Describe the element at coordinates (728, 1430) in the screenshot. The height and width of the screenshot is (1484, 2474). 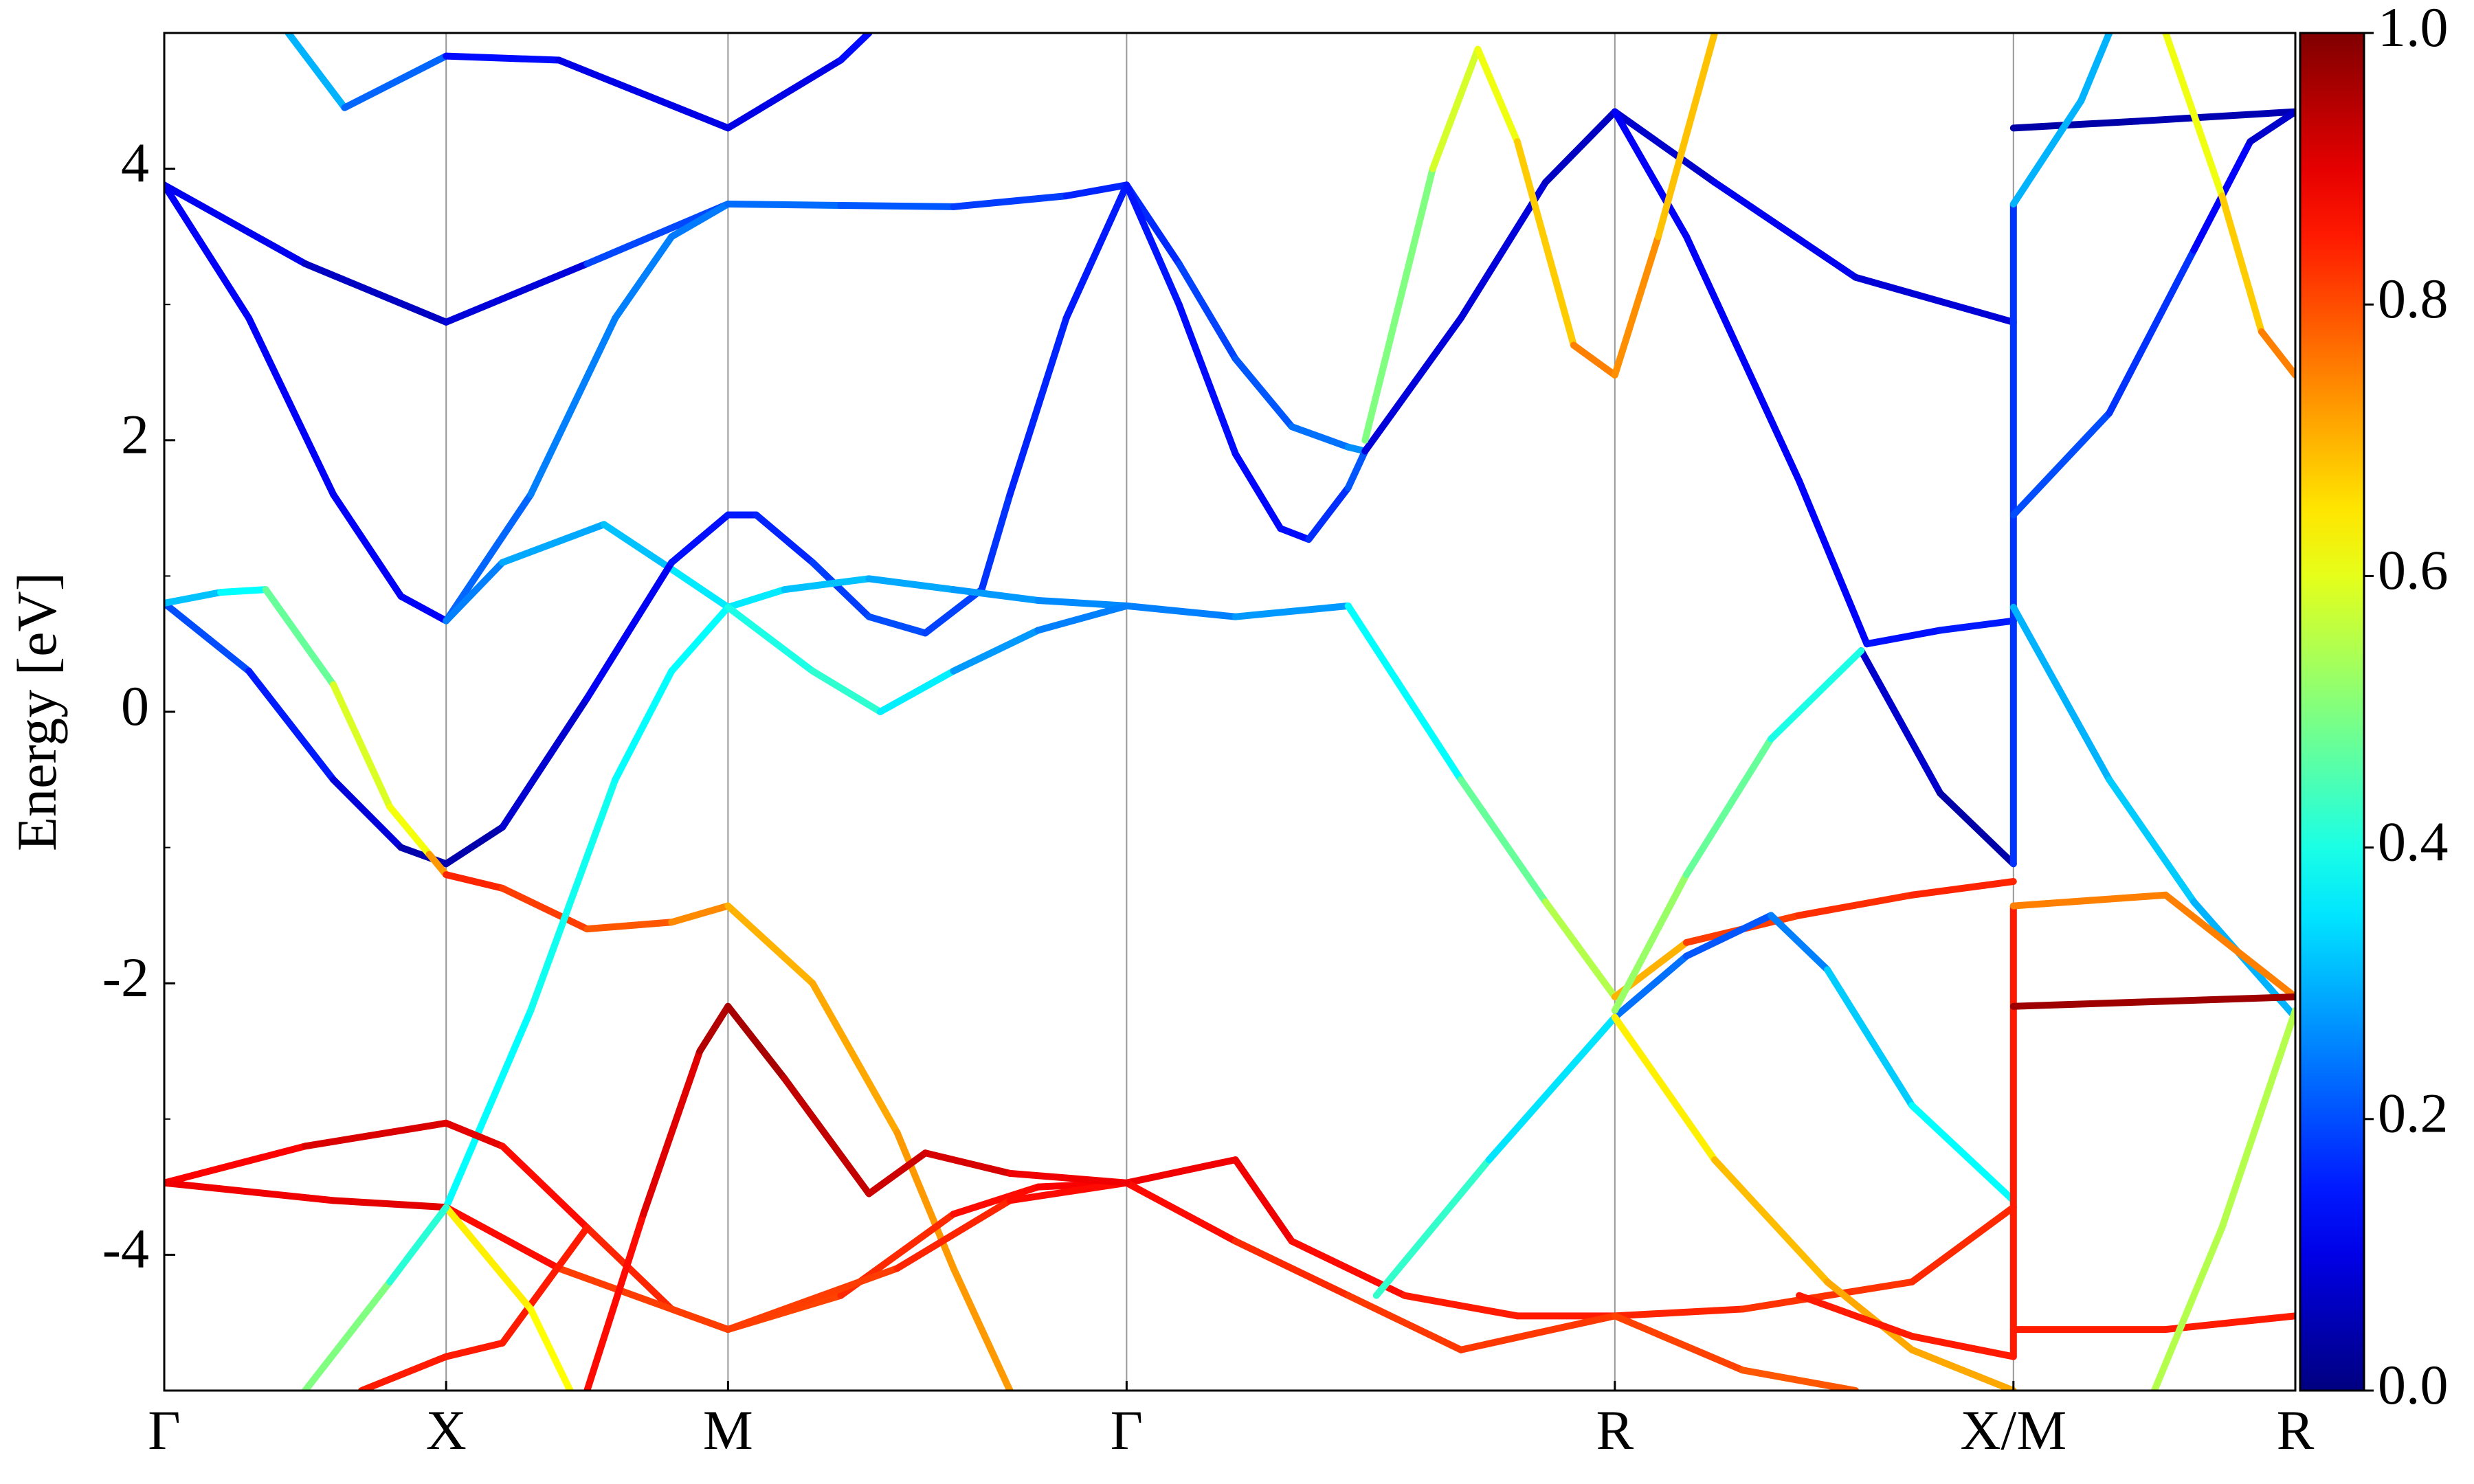
I see `x-tick-label: M` at that location.